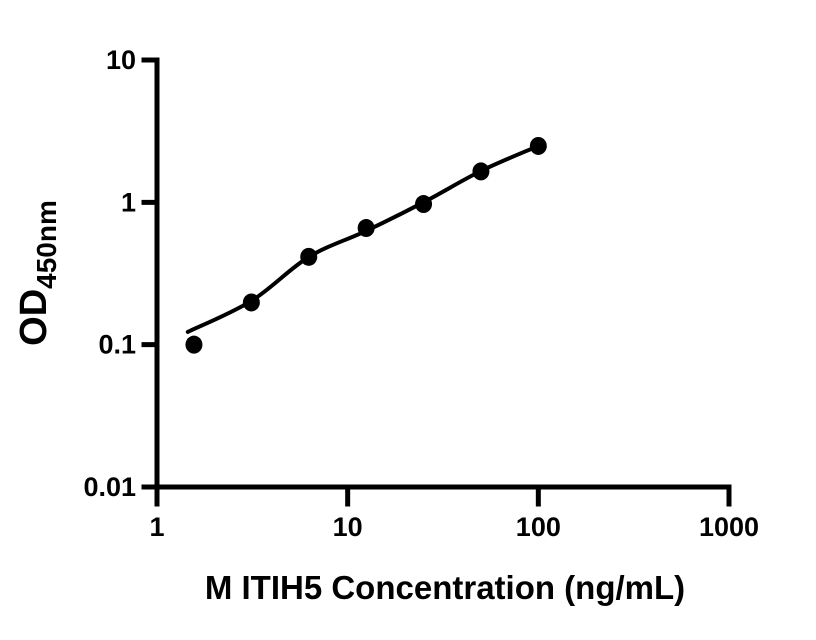 The image size is (816, 640). Describe the element at coordinates (538, 527) in the screenshot. I see `x-tick-label: 100` at that location.